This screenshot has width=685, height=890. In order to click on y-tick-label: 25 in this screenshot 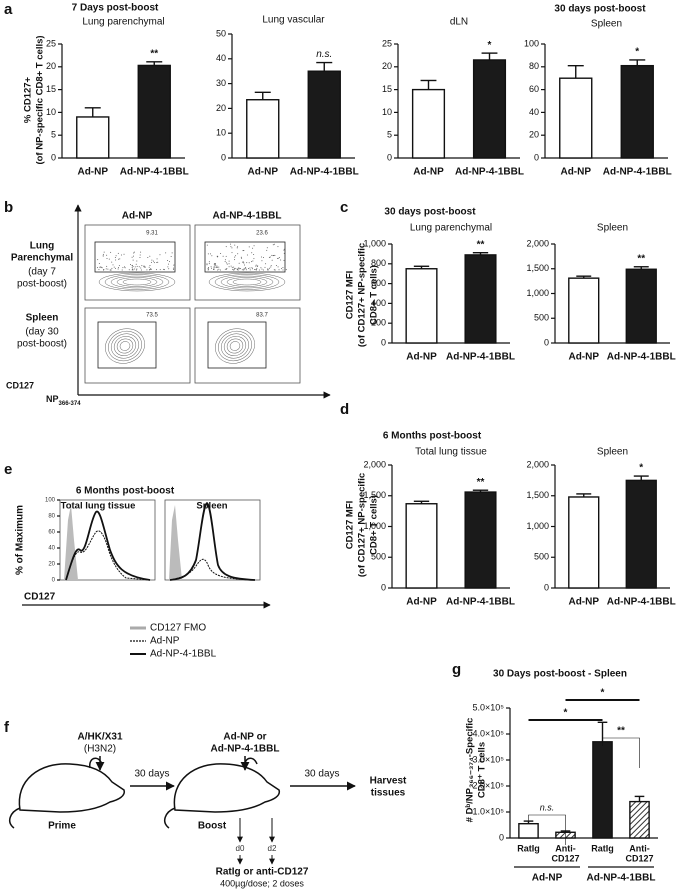, I will do `click(387, 43)`.